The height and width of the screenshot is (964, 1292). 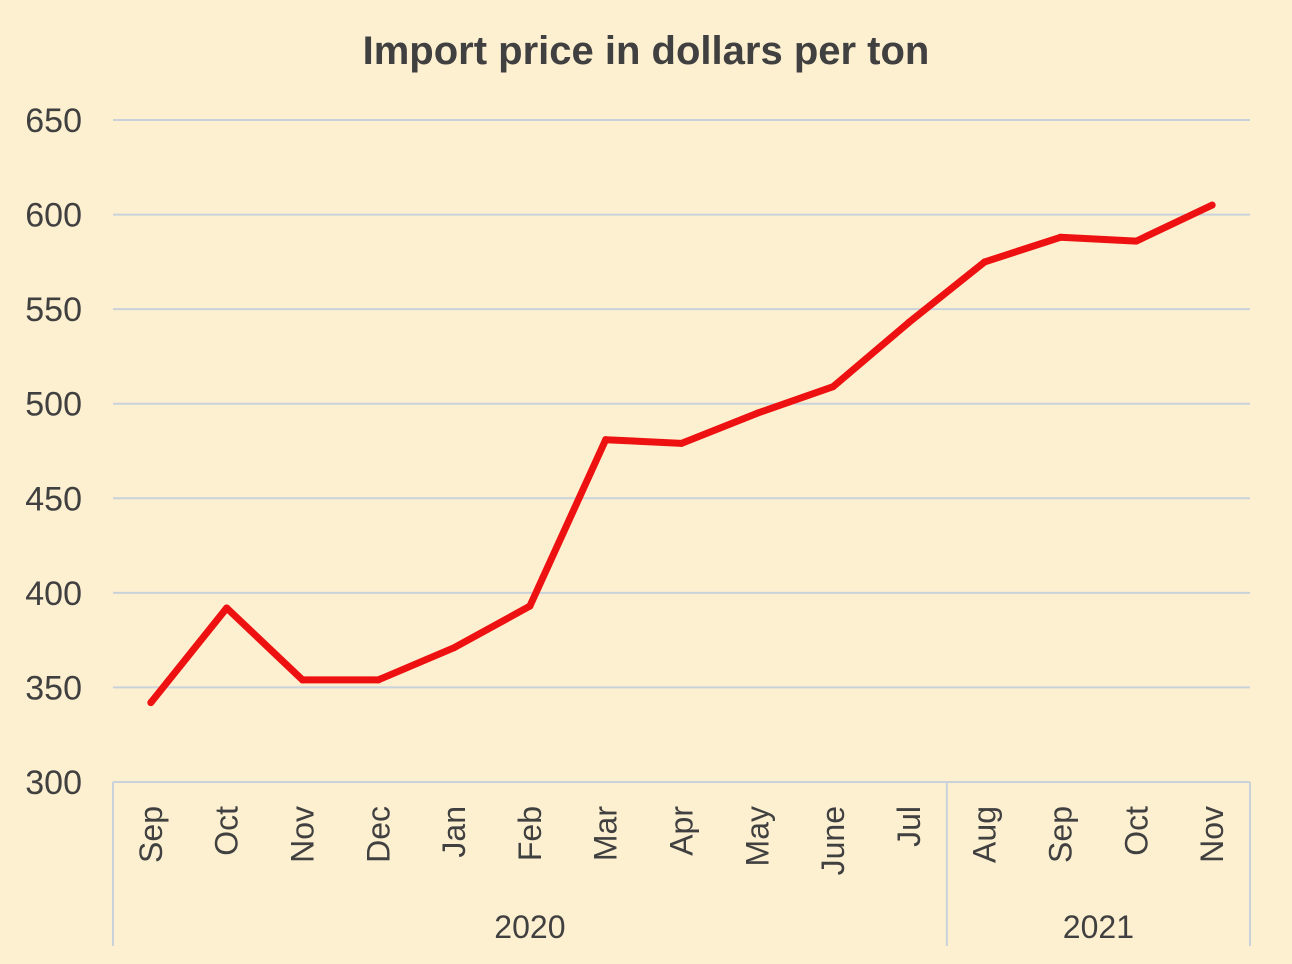 I want to click on y-tick-label-550: 550, so click(x=53, y=310).